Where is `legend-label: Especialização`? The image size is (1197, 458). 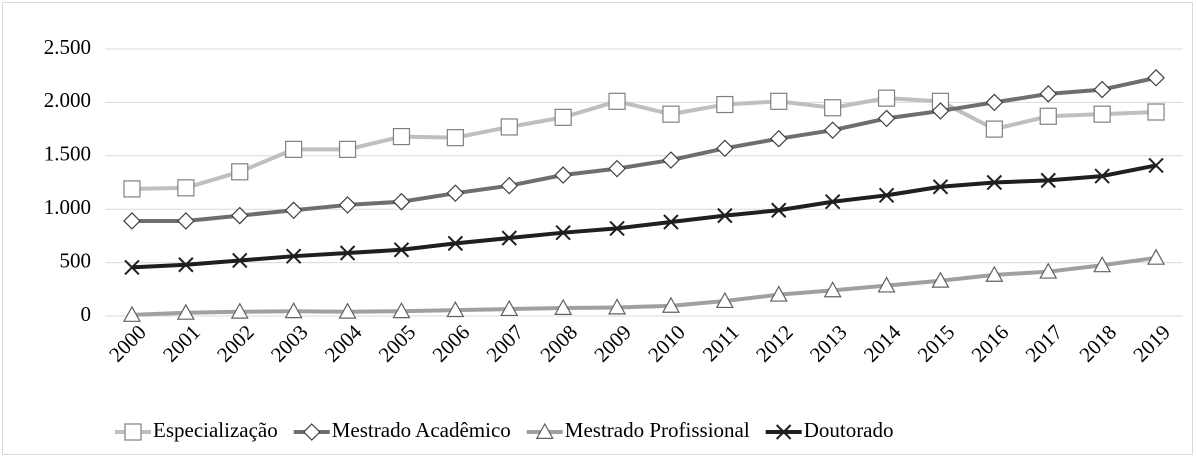
legend-label: Especialização is located at coordinates (215, 430).